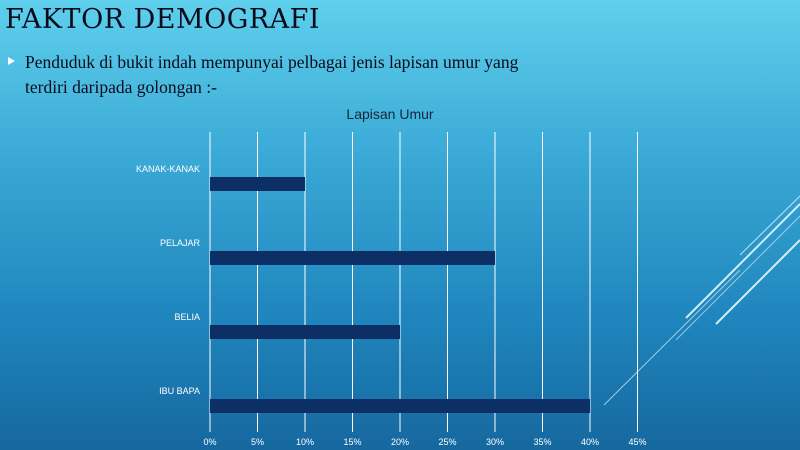 The width and height of the screenshot is (800, 450). Describe the element at coordinates (179, 391) in the screenshot. I see `category-label: IBU BAPA` at that location.